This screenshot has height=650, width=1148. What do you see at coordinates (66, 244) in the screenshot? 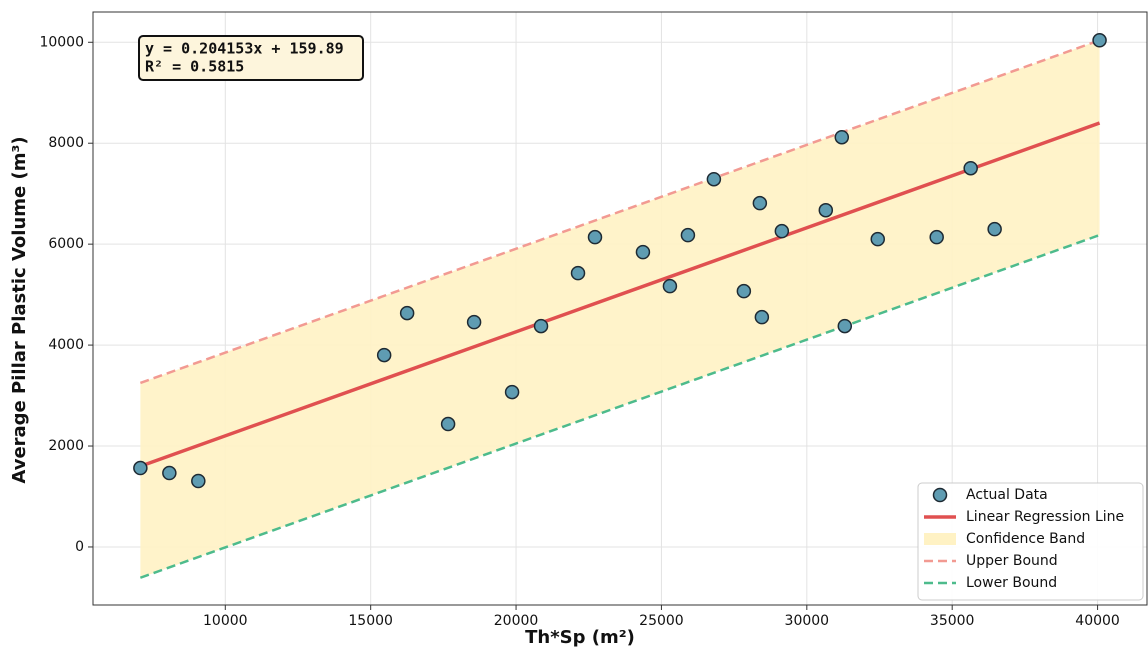
I see `y-tick-label: 6000` at bounding box center [66, 244].